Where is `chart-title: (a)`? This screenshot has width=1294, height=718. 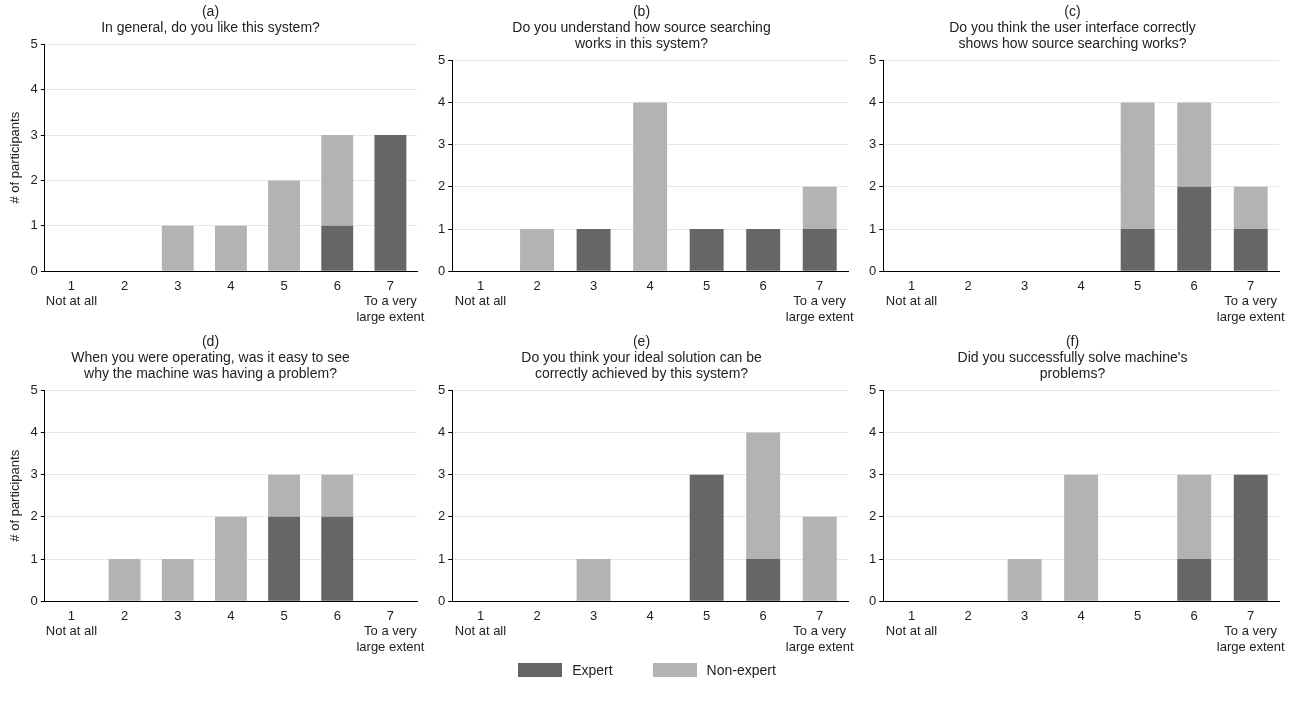 chart-title: (a) is located at coordinates (210, 10).